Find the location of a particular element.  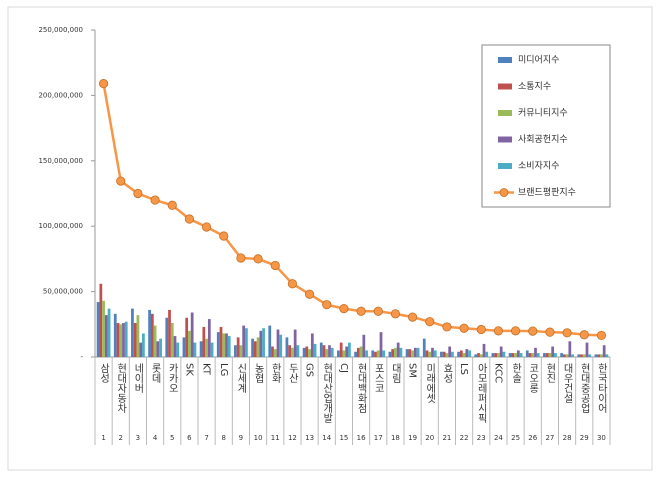

rank-label: 19 is located at coordinates (412, 438).